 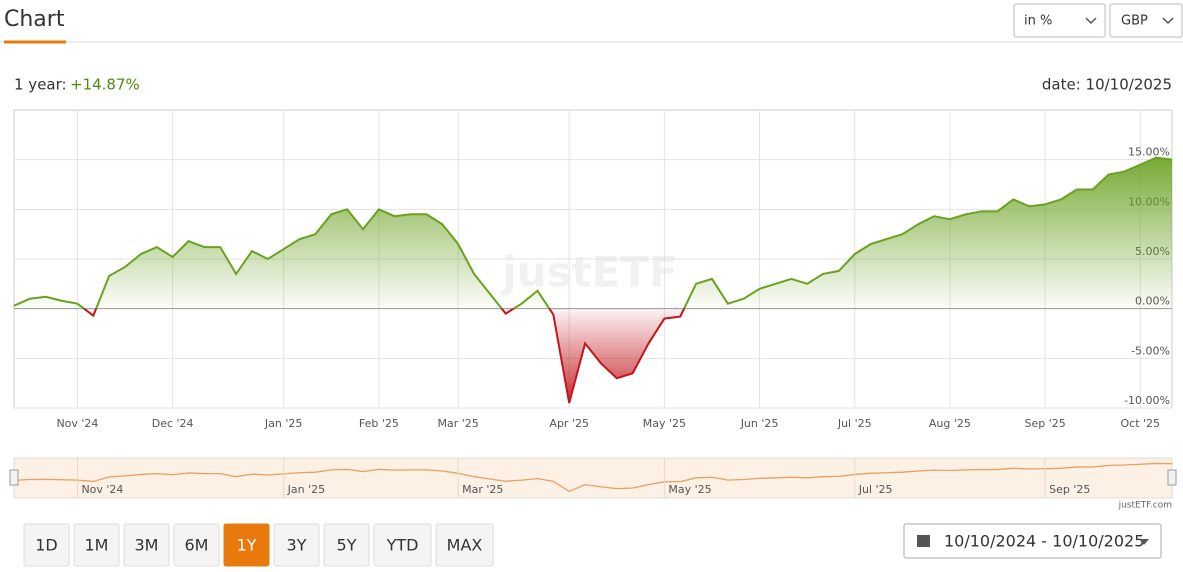 What do you see at coordinates (1044, 423) in the screenshot?
I see `x-tick-label: Sep '25` at bounding box center [1044, 423].